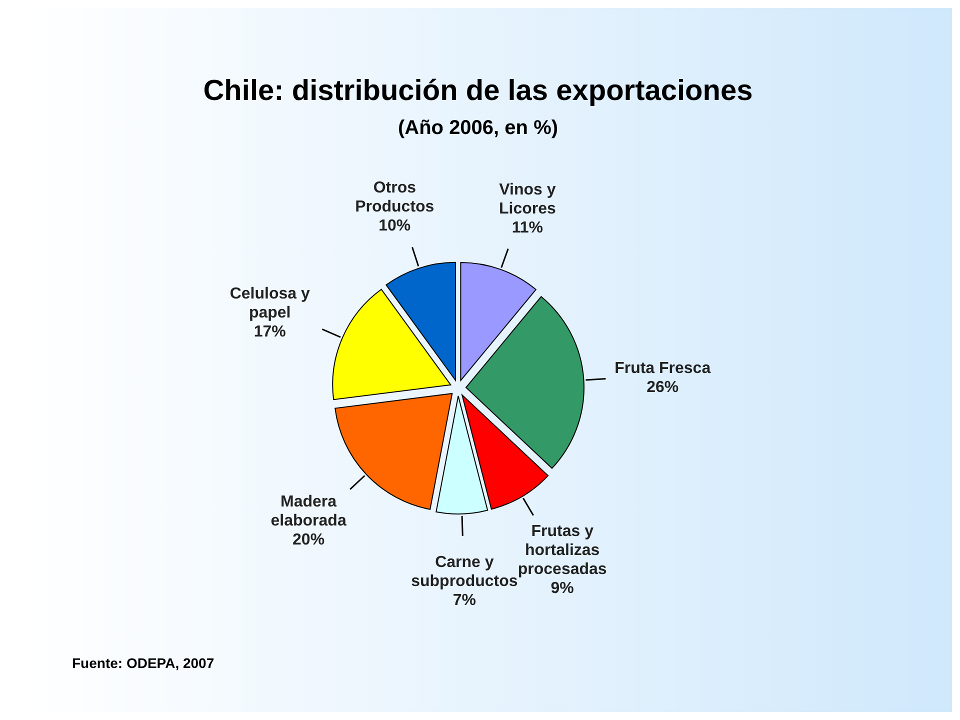 The image size is (960, 720). I want to click on slice-label: Frutas y hortalizas procesadas, so click(562, 550).